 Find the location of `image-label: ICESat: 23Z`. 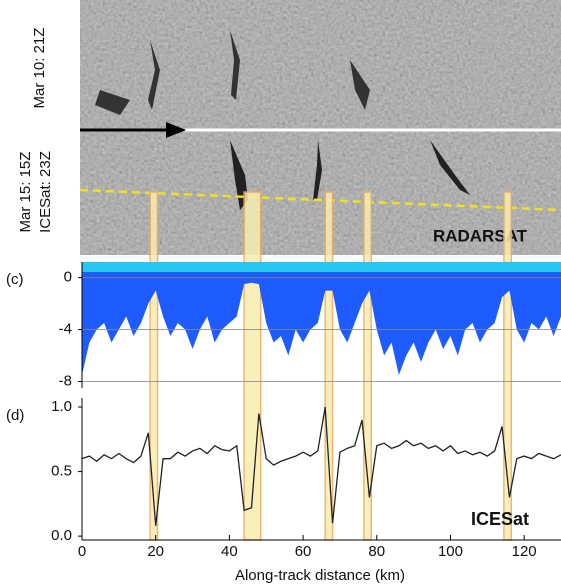

image-label: ICESat: 23Z is located at coordinates (45, 192).